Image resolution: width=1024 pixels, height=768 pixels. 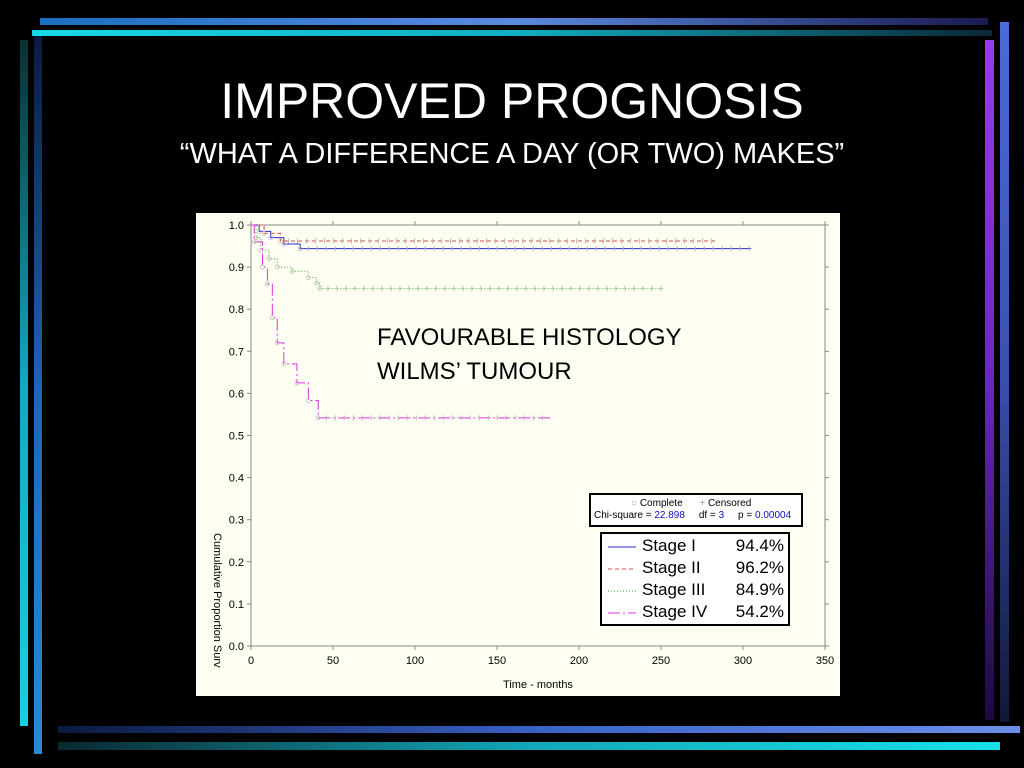 What do you see at coordinates (529, 746) in the screenshot?
I see `decorative-bottom-bar-accent` at bounding box center [529, 746].